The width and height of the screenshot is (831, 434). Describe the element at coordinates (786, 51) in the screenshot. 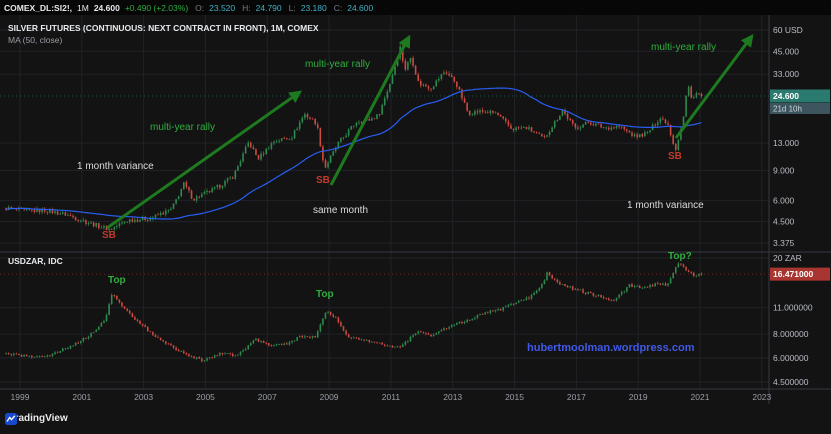

I see `svg-text: 45.000` at that location.